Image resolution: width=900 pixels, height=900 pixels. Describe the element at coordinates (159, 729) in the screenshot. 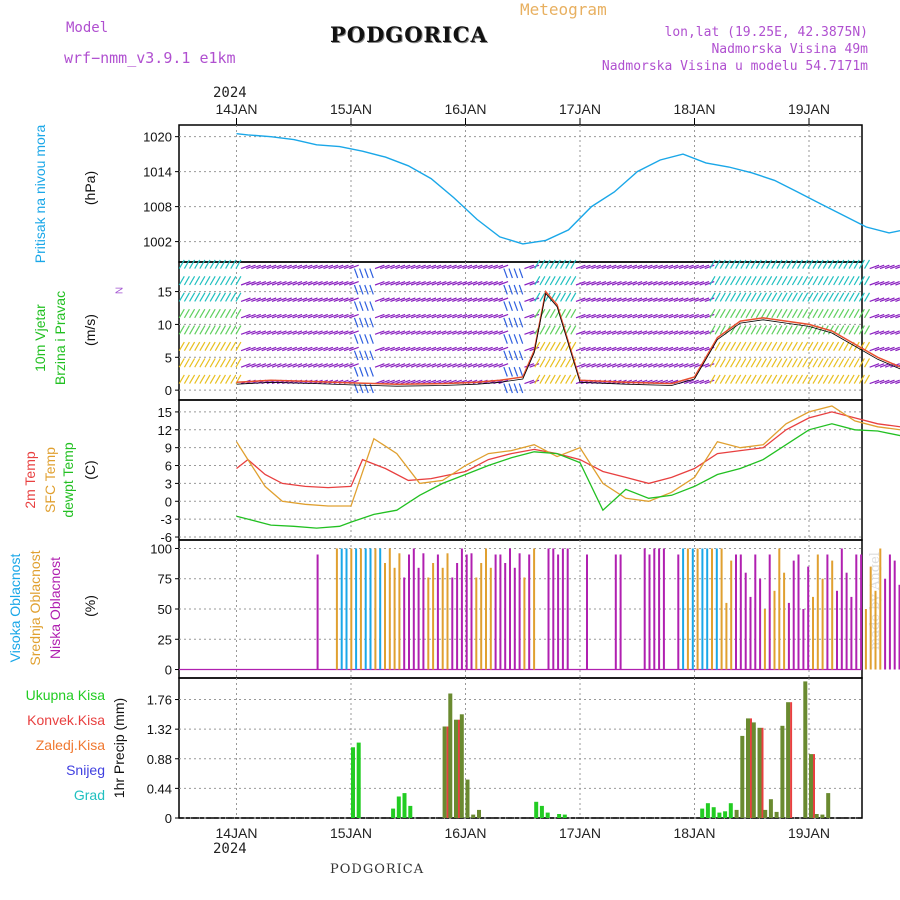

I see `ytick-label: 1.32` at that location.